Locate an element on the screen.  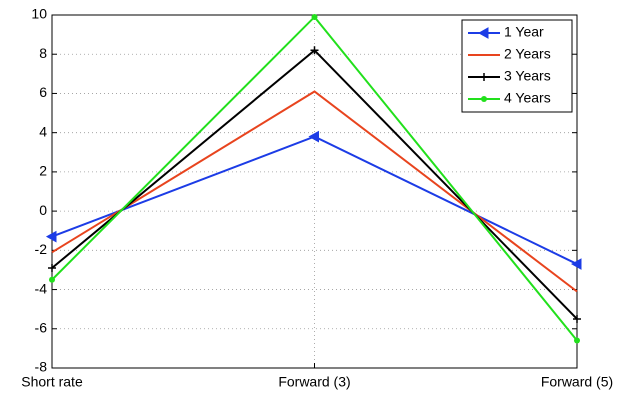
legend-label: 3 Years is located at coordinates (527, 76).